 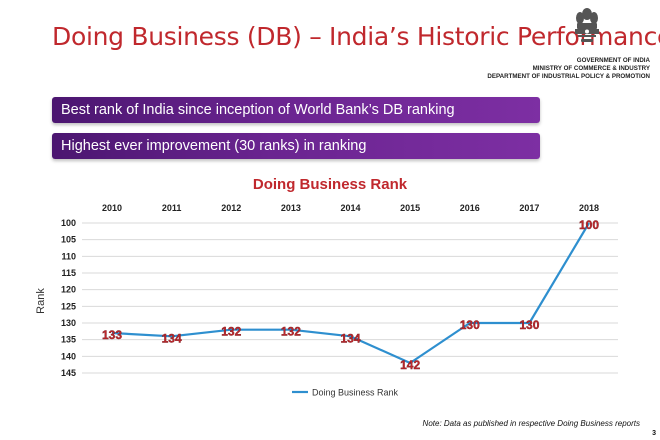 What do you see at coordinates (68, 356) in the screenshot?
I see `y-tick-label-140: 140` at bounding box center [68, 356].